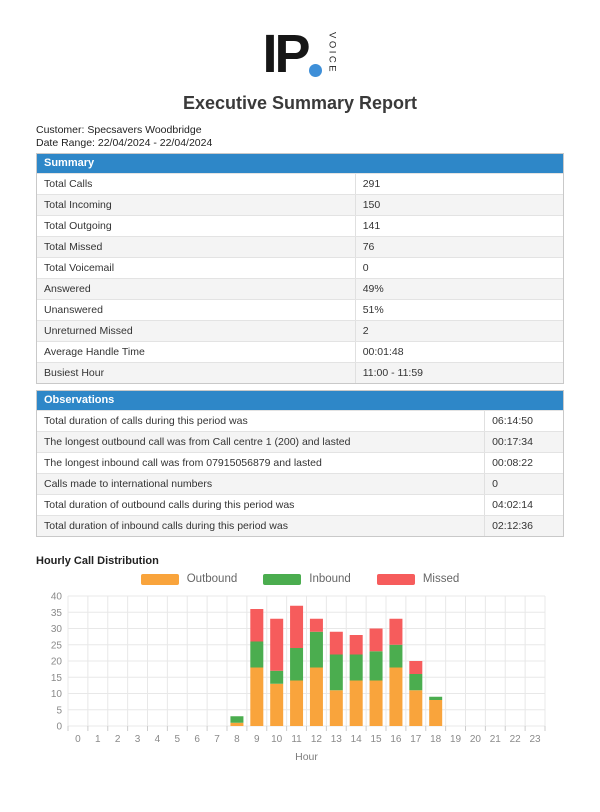  What do you see at coordinates (57, 613) in the screenshot?
I see `y-axis-tick-label: 35` at bounding box center [57, 613].